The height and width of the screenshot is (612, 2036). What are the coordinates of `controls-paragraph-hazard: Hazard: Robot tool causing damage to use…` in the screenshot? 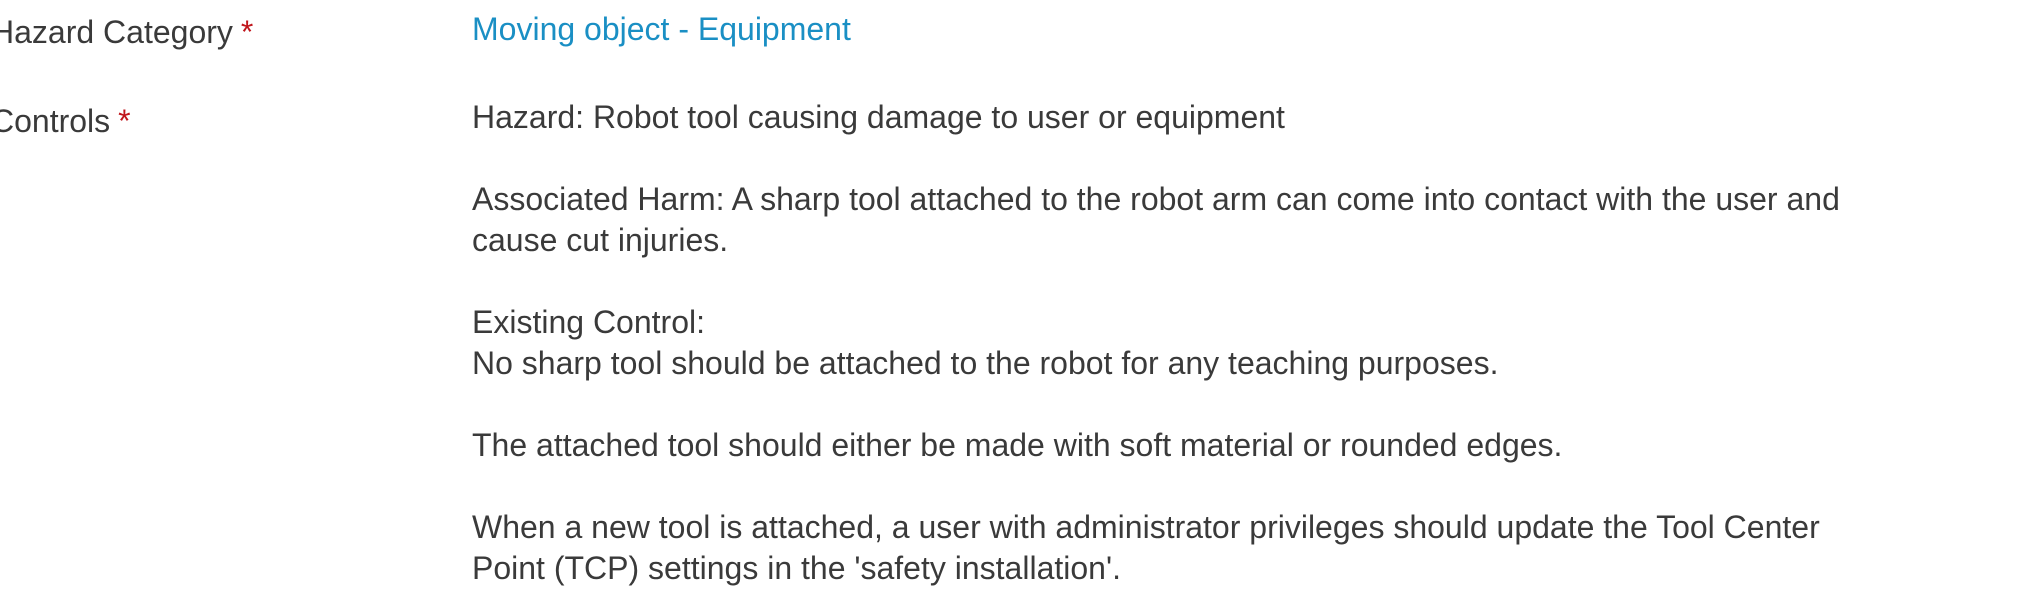 It's located at (1249, 117).